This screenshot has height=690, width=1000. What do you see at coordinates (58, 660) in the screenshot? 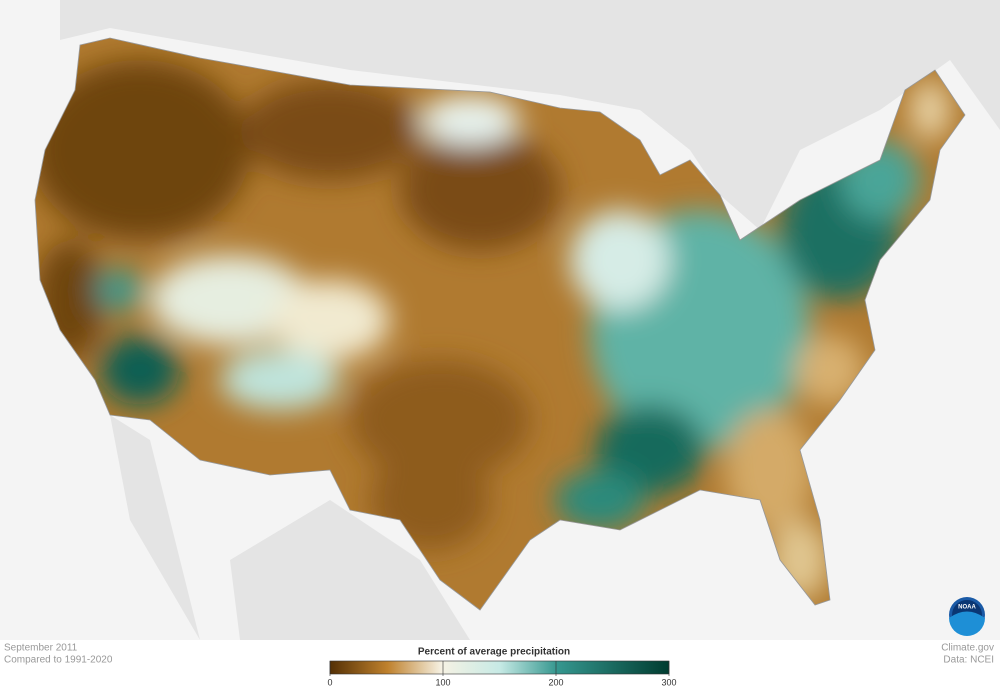
I see `baseline: Compared to 1991-2020` at bounding box center [58, 660].